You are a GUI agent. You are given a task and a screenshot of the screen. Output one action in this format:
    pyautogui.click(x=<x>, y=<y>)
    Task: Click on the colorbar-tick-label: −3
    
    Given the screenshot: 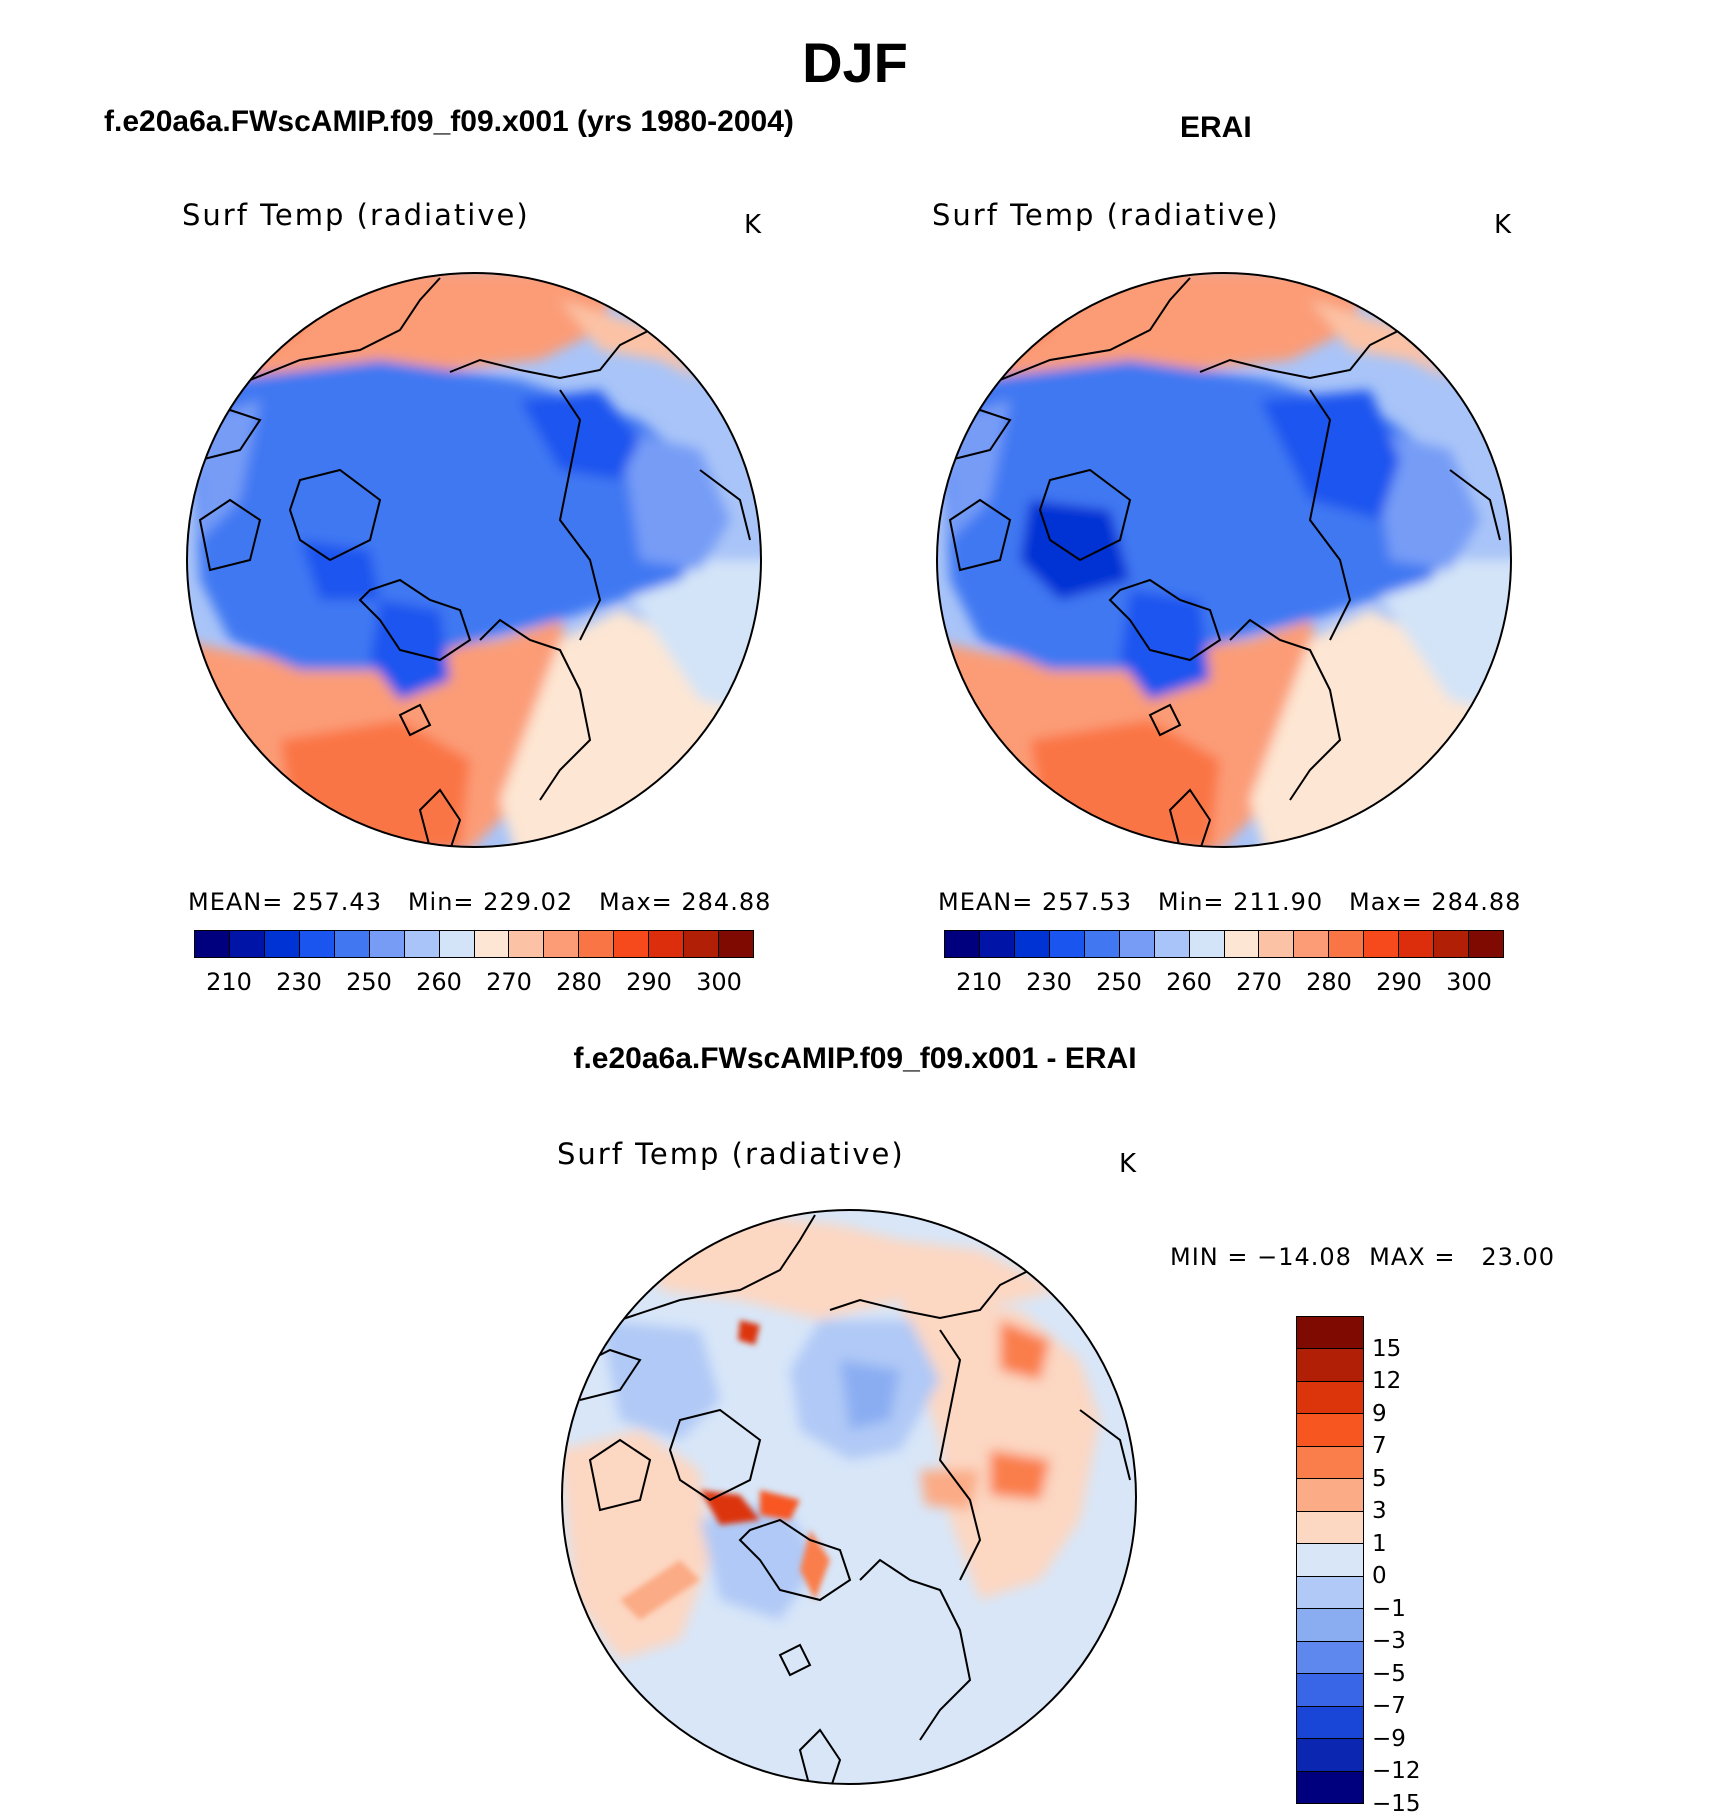 What is the action you would take?
    pyautogui.click(x=1389, y=1641)
    